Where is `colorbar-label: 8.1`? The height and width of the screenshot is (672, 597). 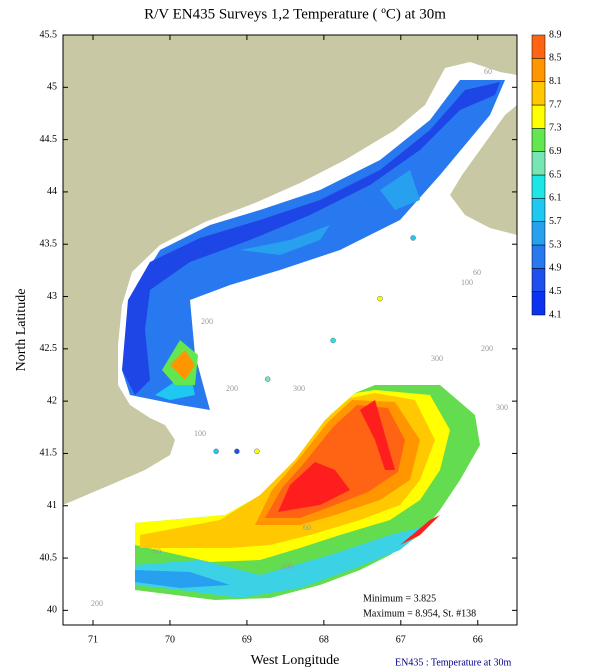 colorbar-label: 8.1 is located at coordinates (555, 81).